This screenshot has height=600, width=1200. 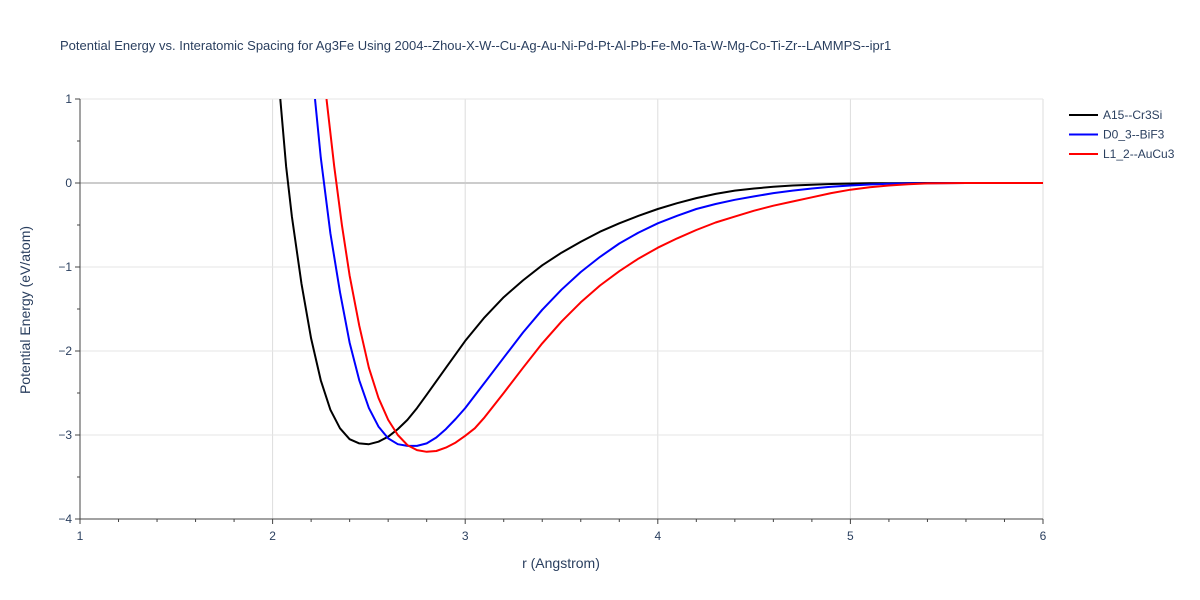 What do you see at coordinates (80, 536) in the screenshot?
I see `x-tick-label: 1` at bounding box center [80, 536].